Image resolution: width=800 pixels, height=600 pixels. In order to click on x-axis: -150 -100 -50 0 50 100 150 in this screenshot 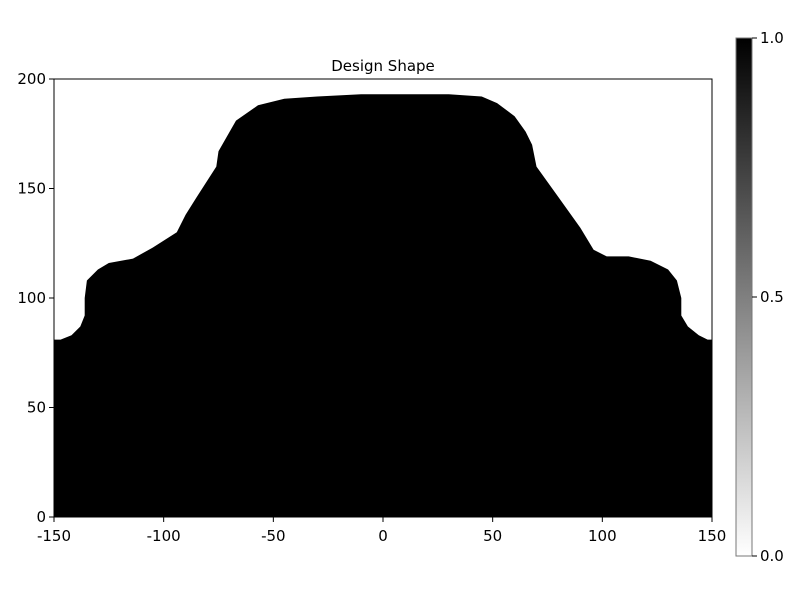, I will do `click(381, 531)`.